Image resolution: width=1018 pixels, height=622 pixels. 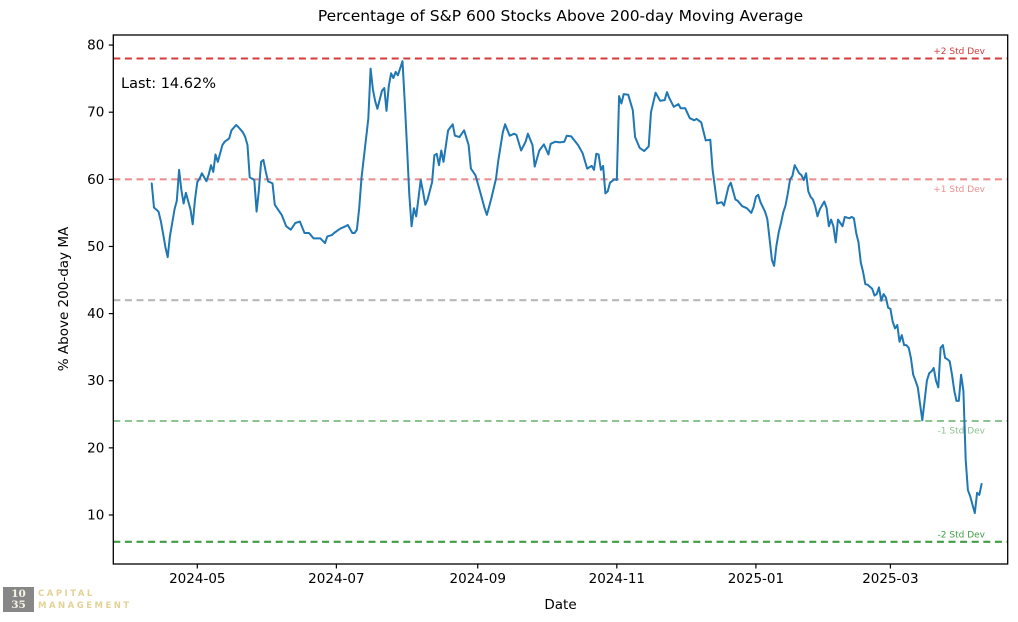 I want to click on logo-box-bottom: 35, so click(x=18, y=604).